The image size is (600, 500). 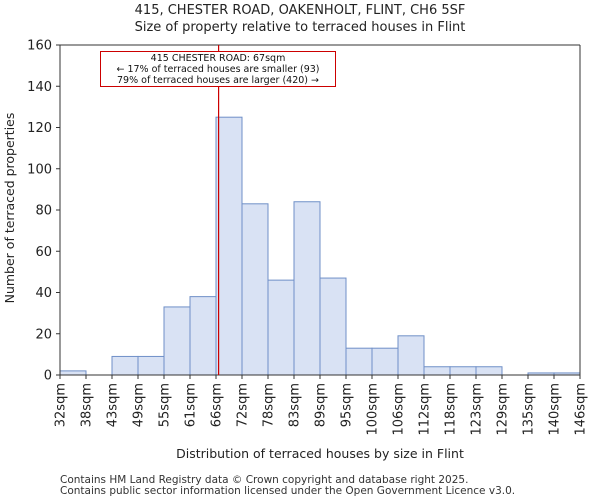 I want to click on x-tick-label: 49sqm, so click(x=139, y=405).